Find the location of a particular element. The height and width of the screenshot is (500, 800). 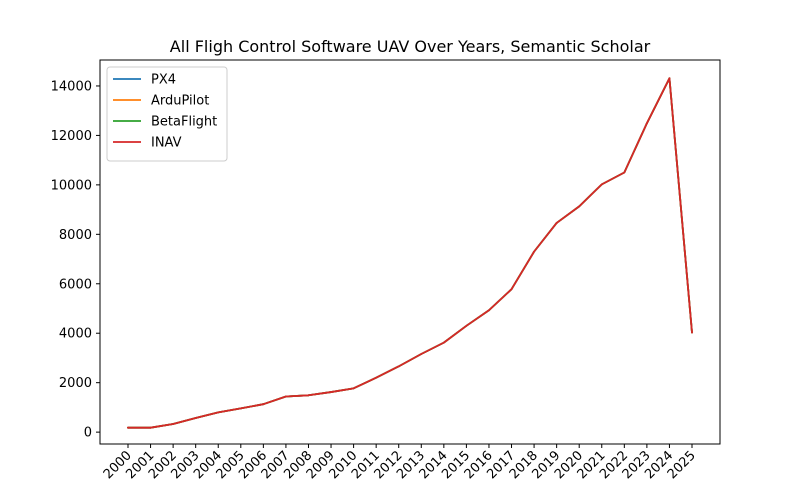

data-point-inav-2000 is located at coordinates (128, 427).